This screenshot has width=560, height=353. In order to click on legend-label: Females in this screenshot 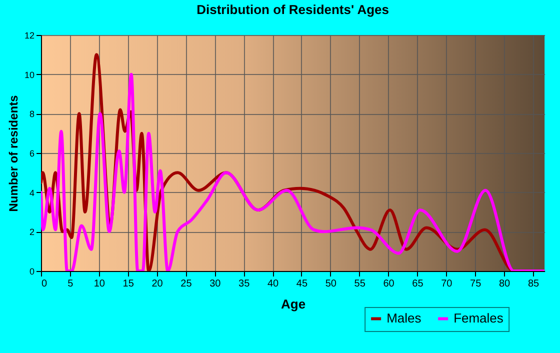, I will do `click(479, 318)`.